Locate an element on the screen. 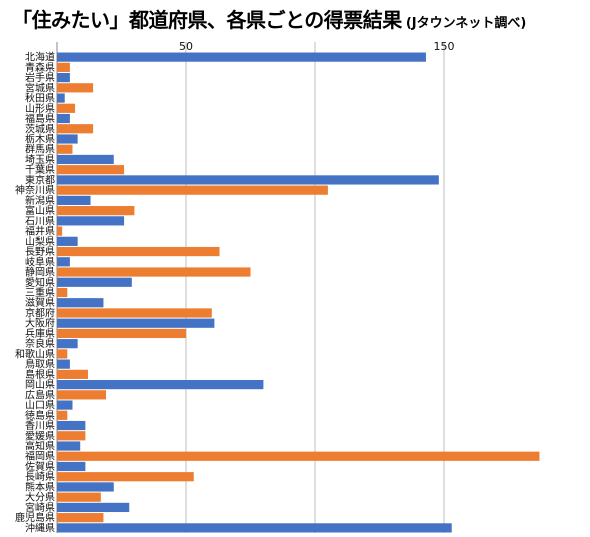 Image resolution: width=590 pixels, height=537 pixels. category-label: 栃木県 is located at coordinates (40, 138).